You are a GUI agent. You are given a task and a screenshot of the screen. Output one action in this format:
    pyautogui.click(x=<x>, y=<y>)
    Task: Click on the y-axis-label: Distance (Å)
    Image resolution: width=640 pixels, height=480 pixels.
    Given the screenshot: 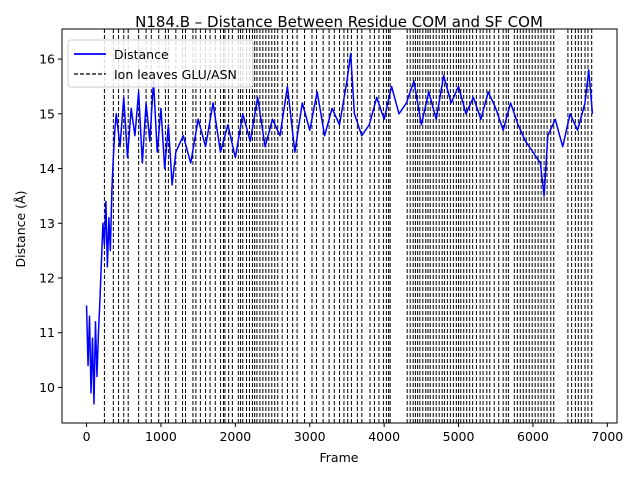 What is the action you would take?
    pyautogui.click(x=20, y=229)
    